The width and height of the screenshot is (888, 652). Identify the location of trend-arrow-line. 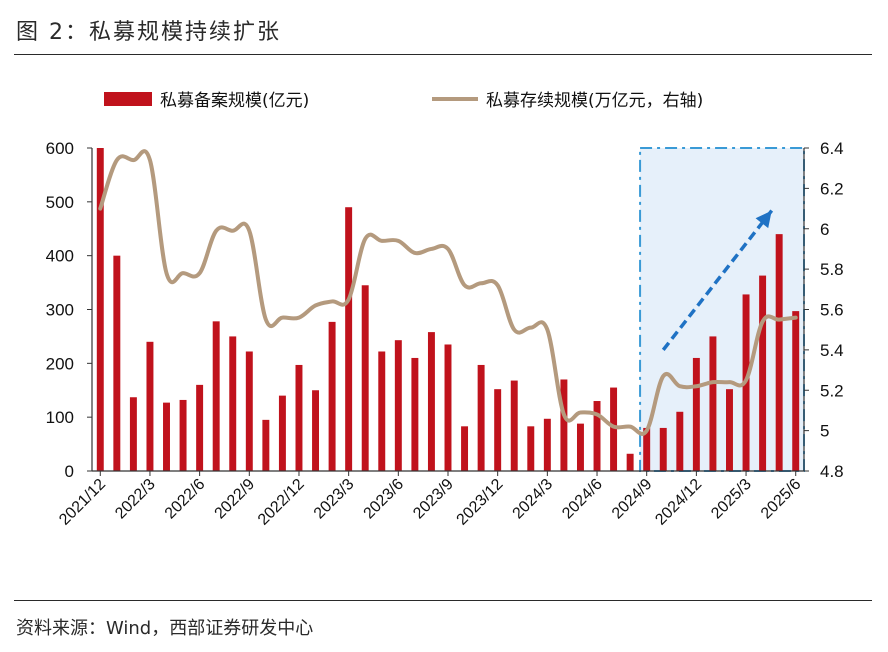
(717, 280).